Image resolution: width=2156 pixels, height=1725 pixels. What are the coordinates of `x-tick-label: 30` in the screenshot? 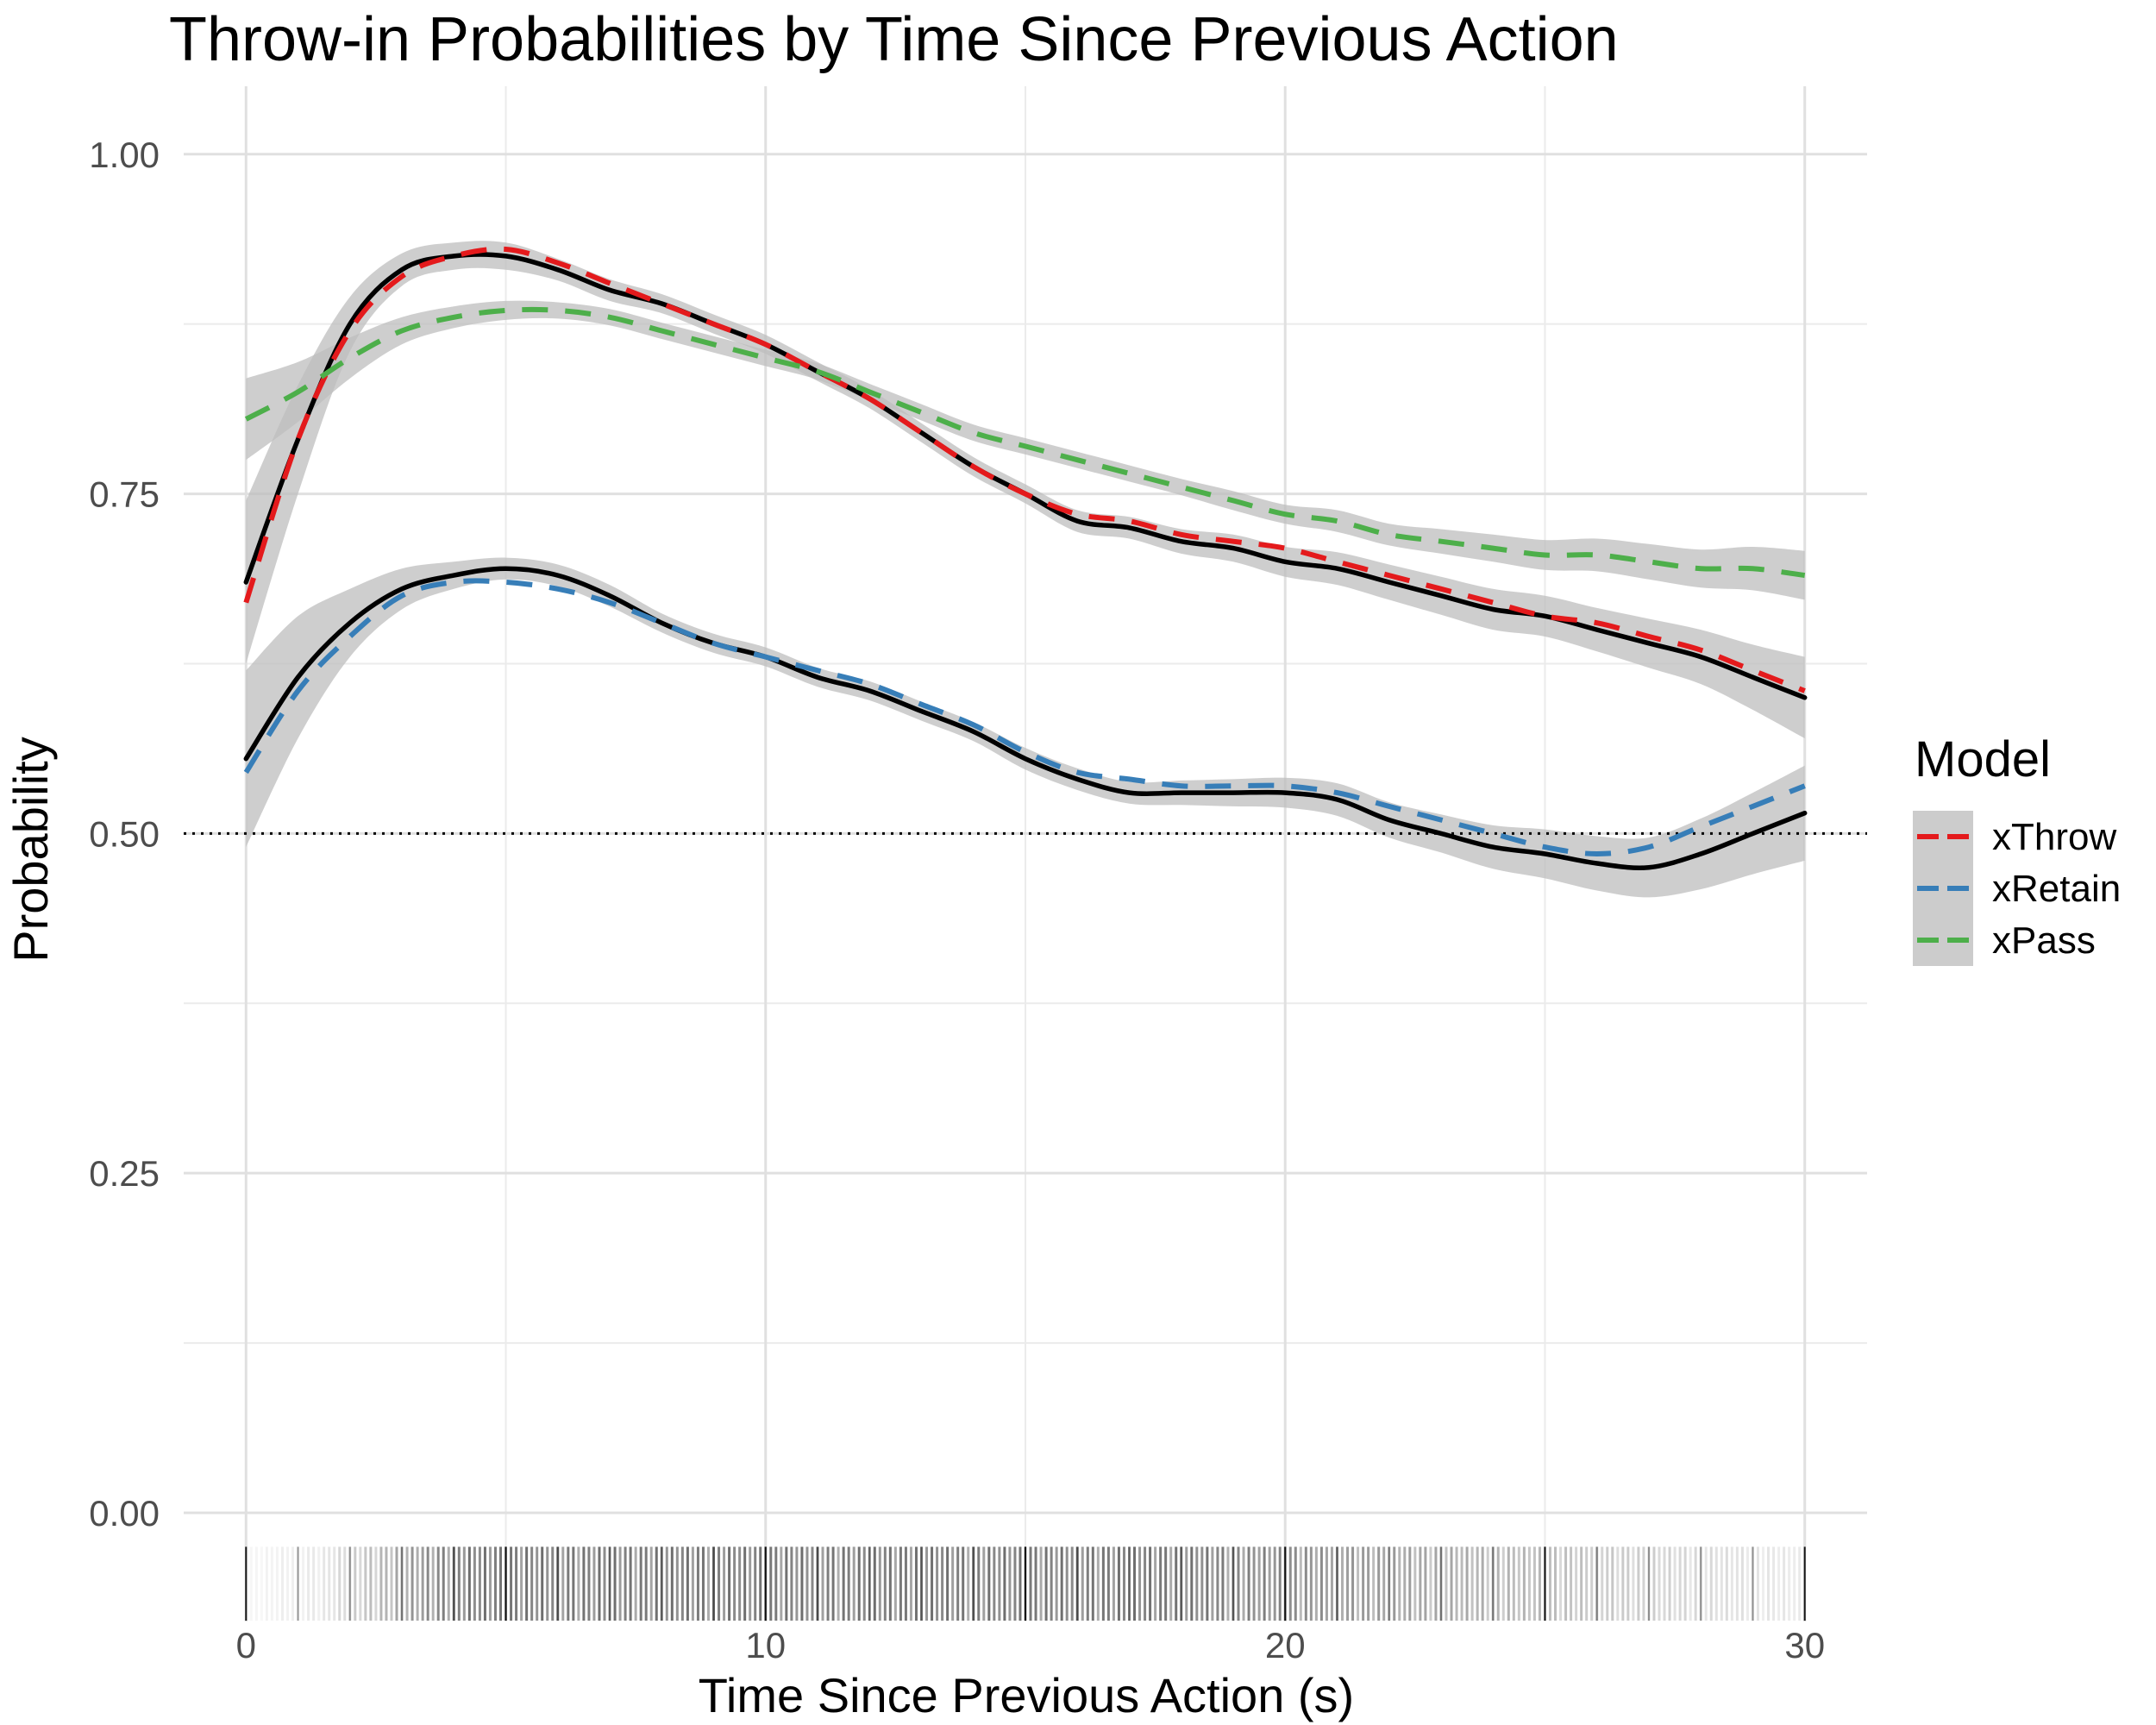 It's located at (1804, 1645).